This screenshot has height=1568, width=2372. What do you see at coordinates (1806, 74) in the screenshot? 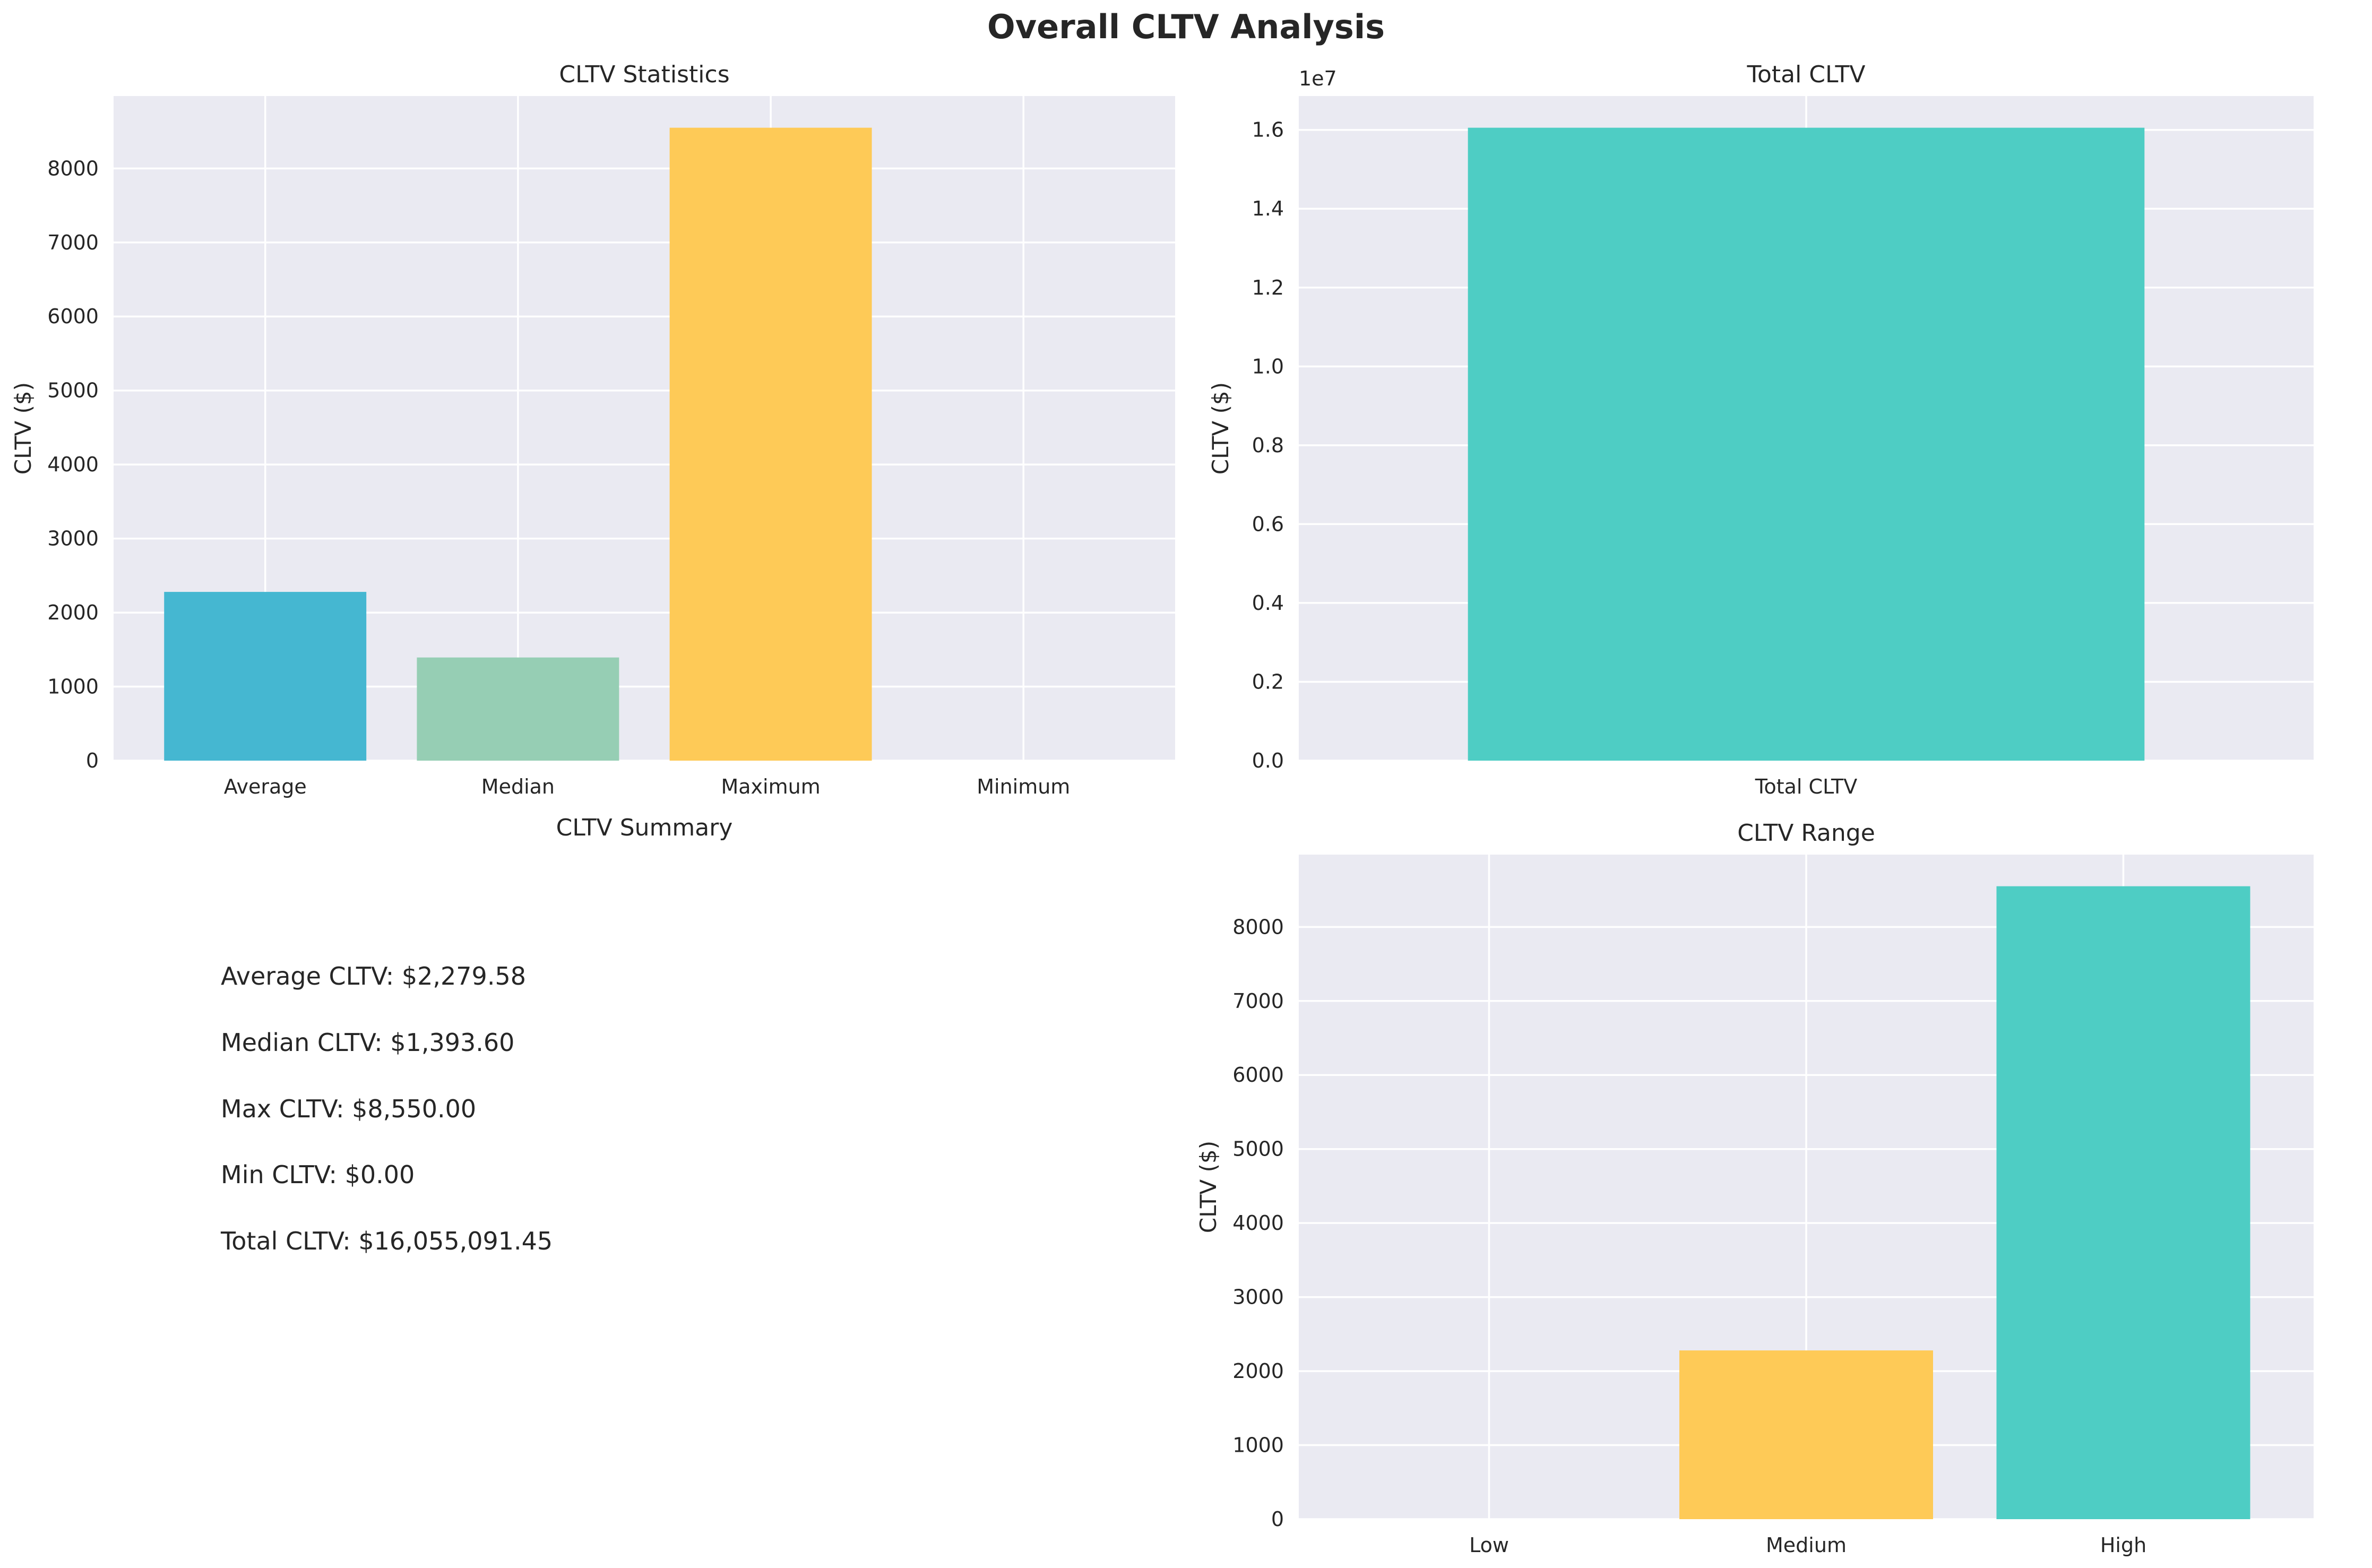
I see `chart-title: Total CLTV` at bounding box center [1806, 74].